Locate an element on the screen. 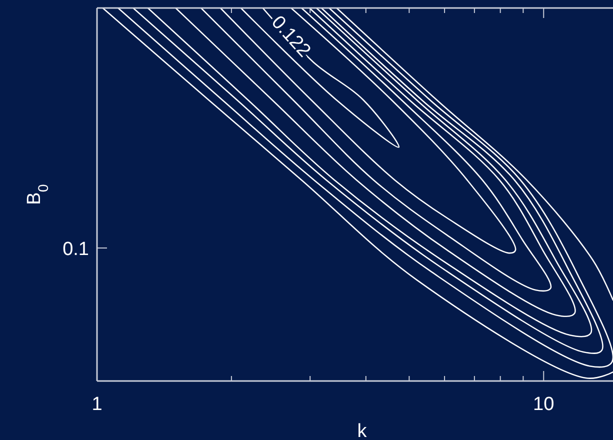 This screenshot has height=440, width=613. text: 0.1 is located at coordinates (75, 249).